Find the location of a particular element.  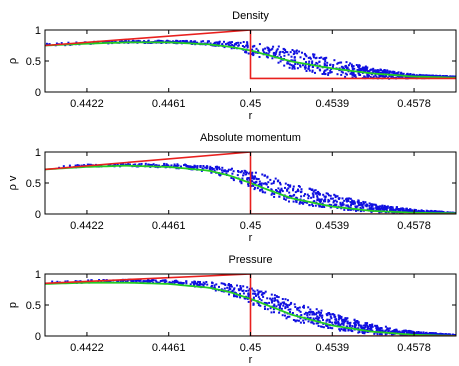

y-axis-label: ρ v is located at coordinates (13, 182).